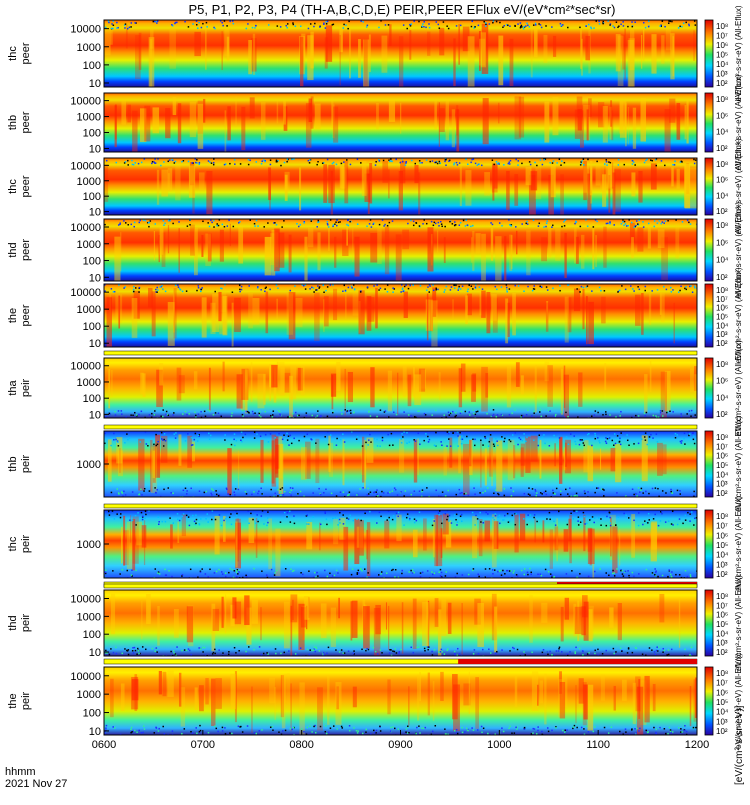 The width and height of the screenshot is (750, 805). I want to click on colorbar-tick-label: 10³, so click(722, 643).